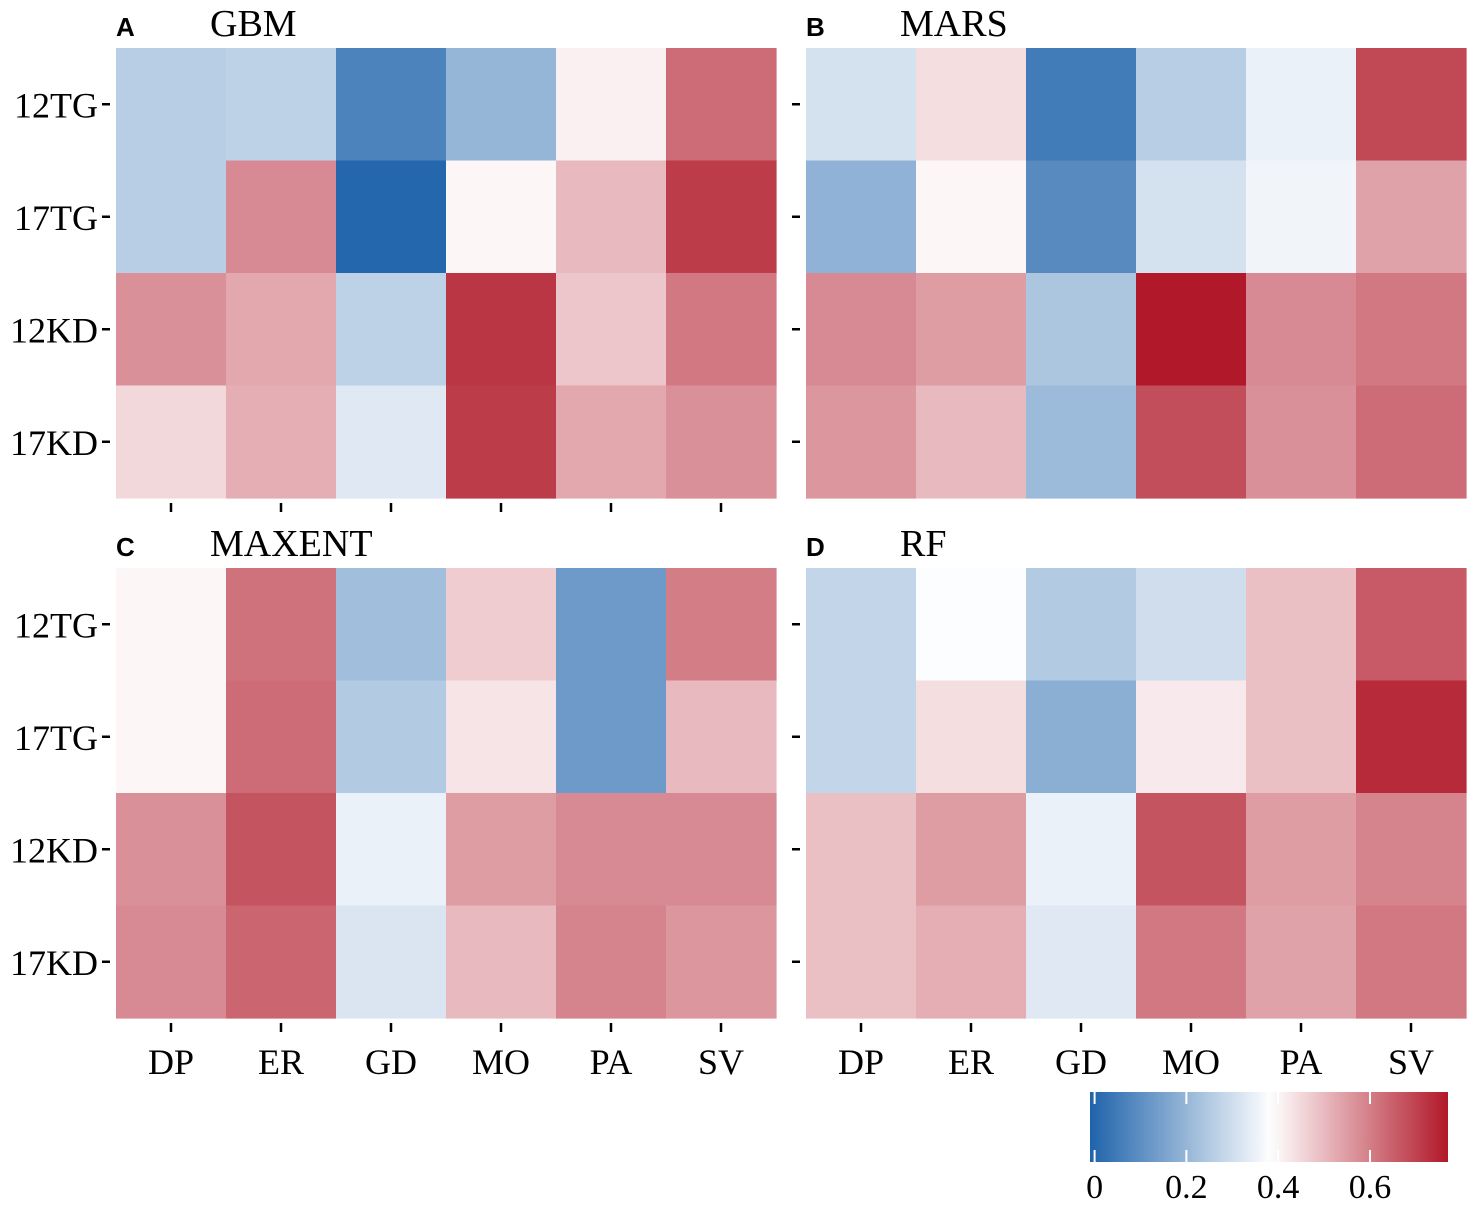 This screenshot has height=1208, width=1476. What do you see at coordinates (1370, 1187) in the screenshot?
I see `colorbar-tick-label: 0.6` at bounding box center [1370, 1187].